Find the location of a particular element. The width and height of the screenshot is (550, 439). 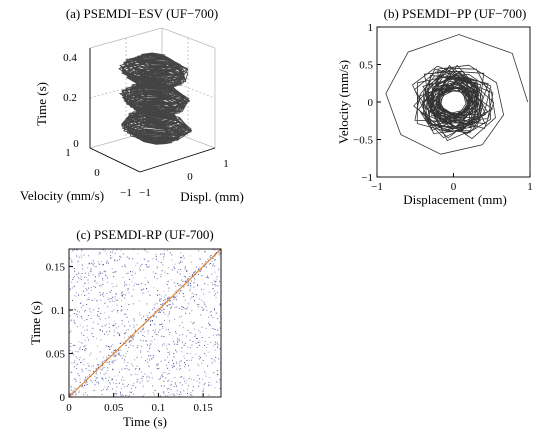

panel-b-xtick-label: 0 is located at coordinates (454, 187).